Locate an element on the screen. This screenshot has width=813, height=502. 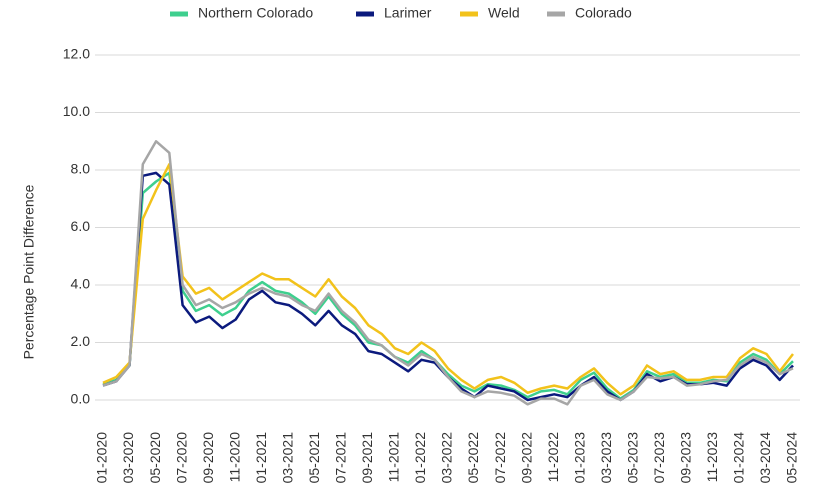
x-tick-label: 05-2024 is located at coordinates (792, 458).